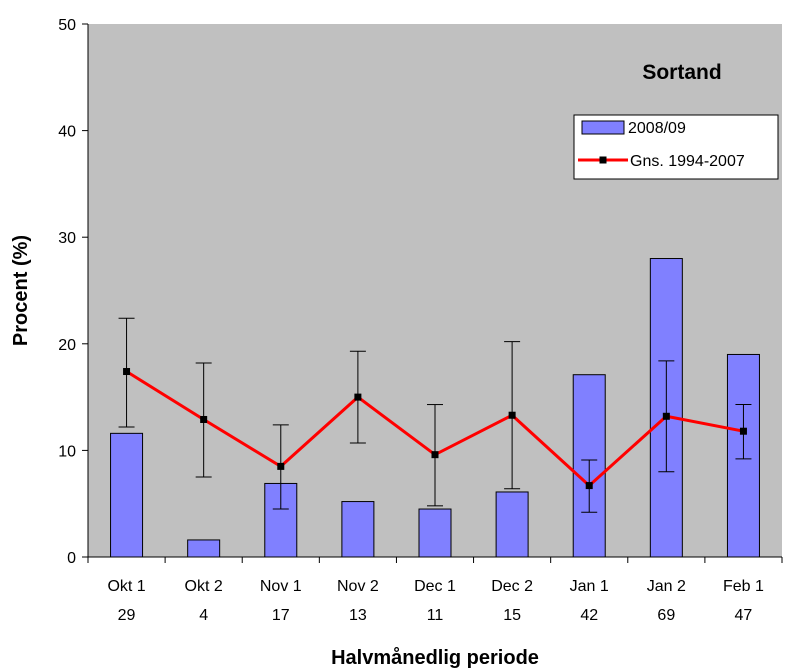 This screenshot has width=786, height=671. I want to click on legend: 2008/09 Gns. 1994-2007, so click(676, 147).